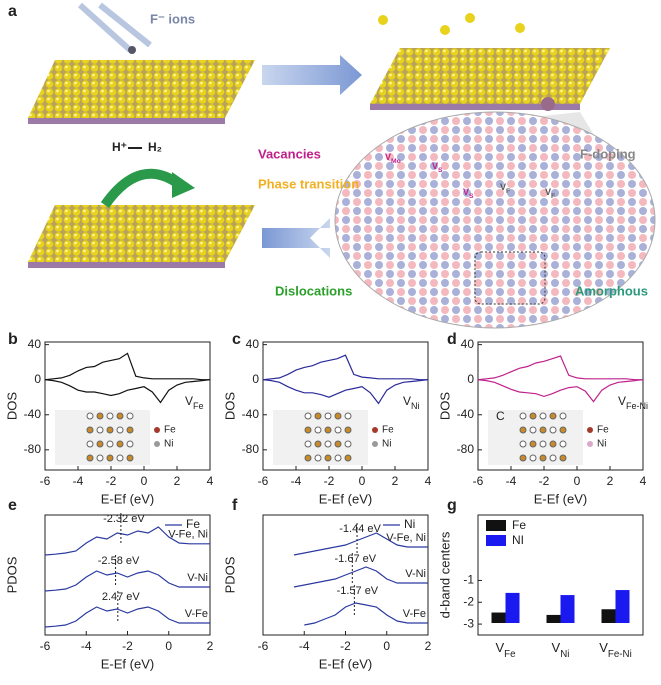 This screenshot has width=661, height=685. Describe the element at coordinates (468, 623) in the screenshot. I see `y-tick-label: -3` at that location.